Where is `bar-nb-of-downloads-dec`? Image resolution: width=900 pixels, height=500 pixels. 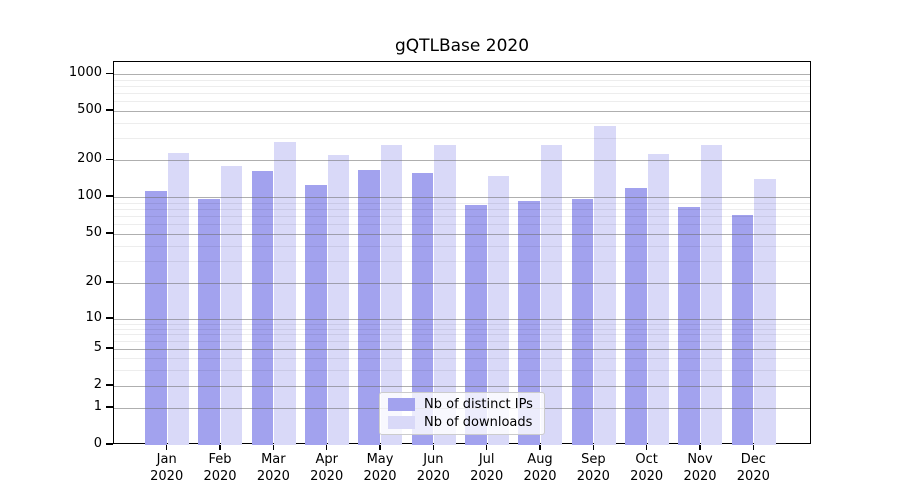
bar-nb-of-downloads-dec is located at coordinates (765, 312).